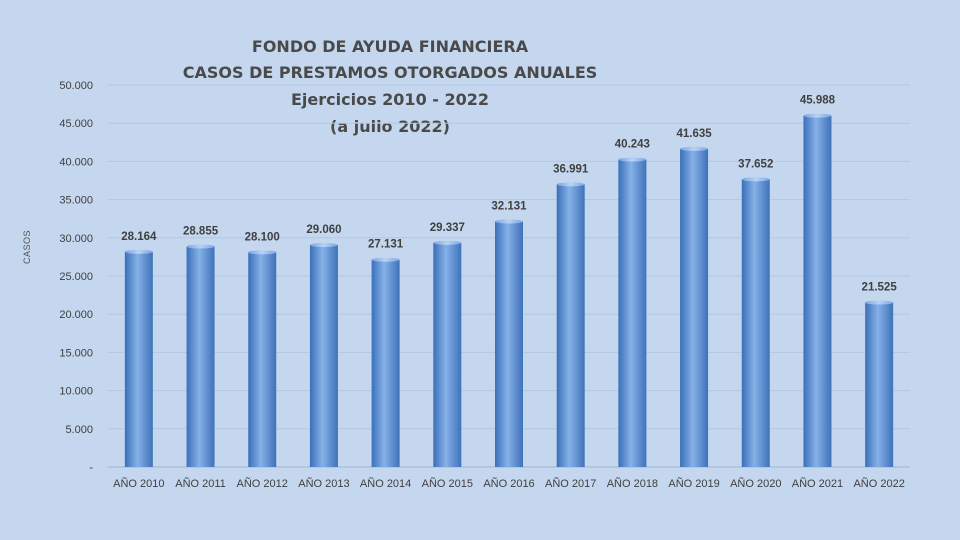 The height and width of the screenshot is (540, 960). I want to click on data-label: 37.652, so click(755, 164).